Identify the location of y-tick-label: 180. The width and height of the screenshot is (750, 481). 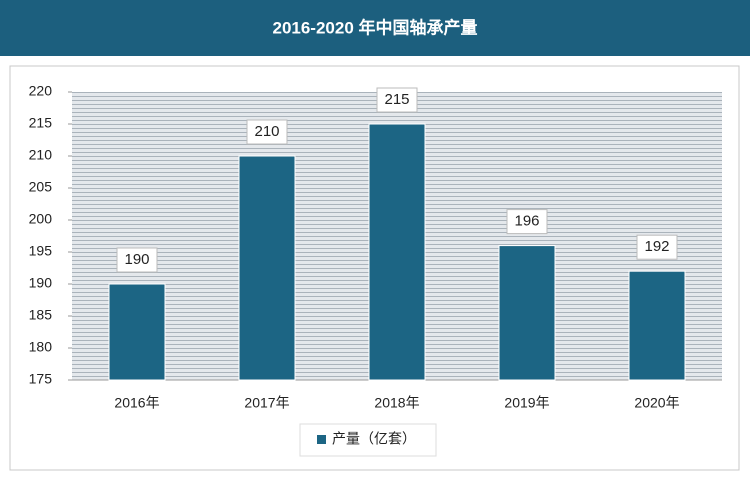
(41, 347).